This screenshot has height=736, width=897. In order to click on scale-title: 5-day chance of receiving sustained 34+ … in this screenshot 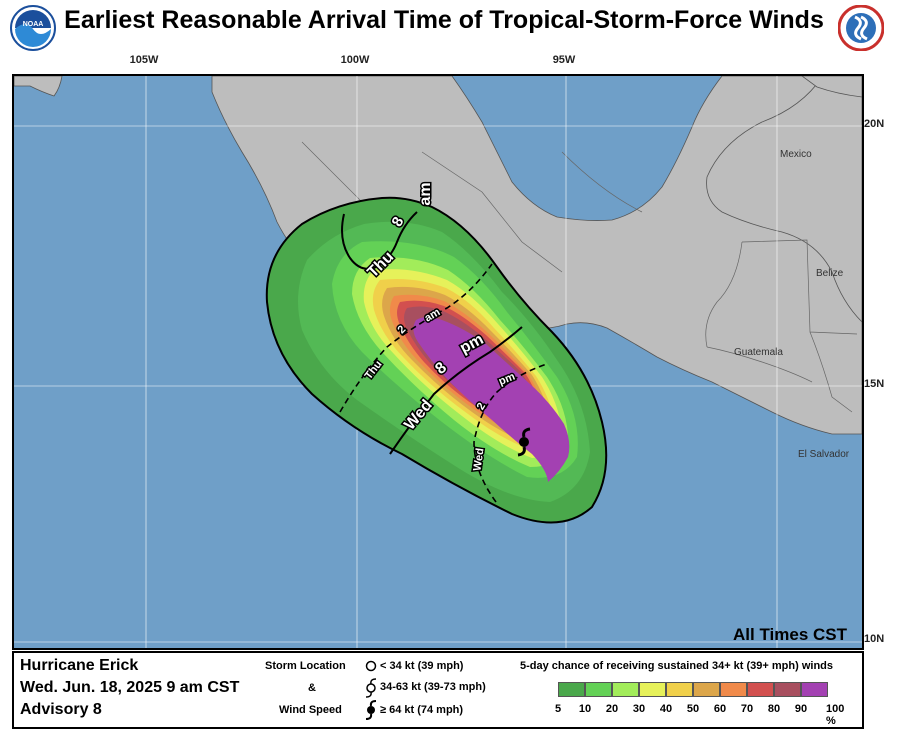, I will do `click(676, 666)`.